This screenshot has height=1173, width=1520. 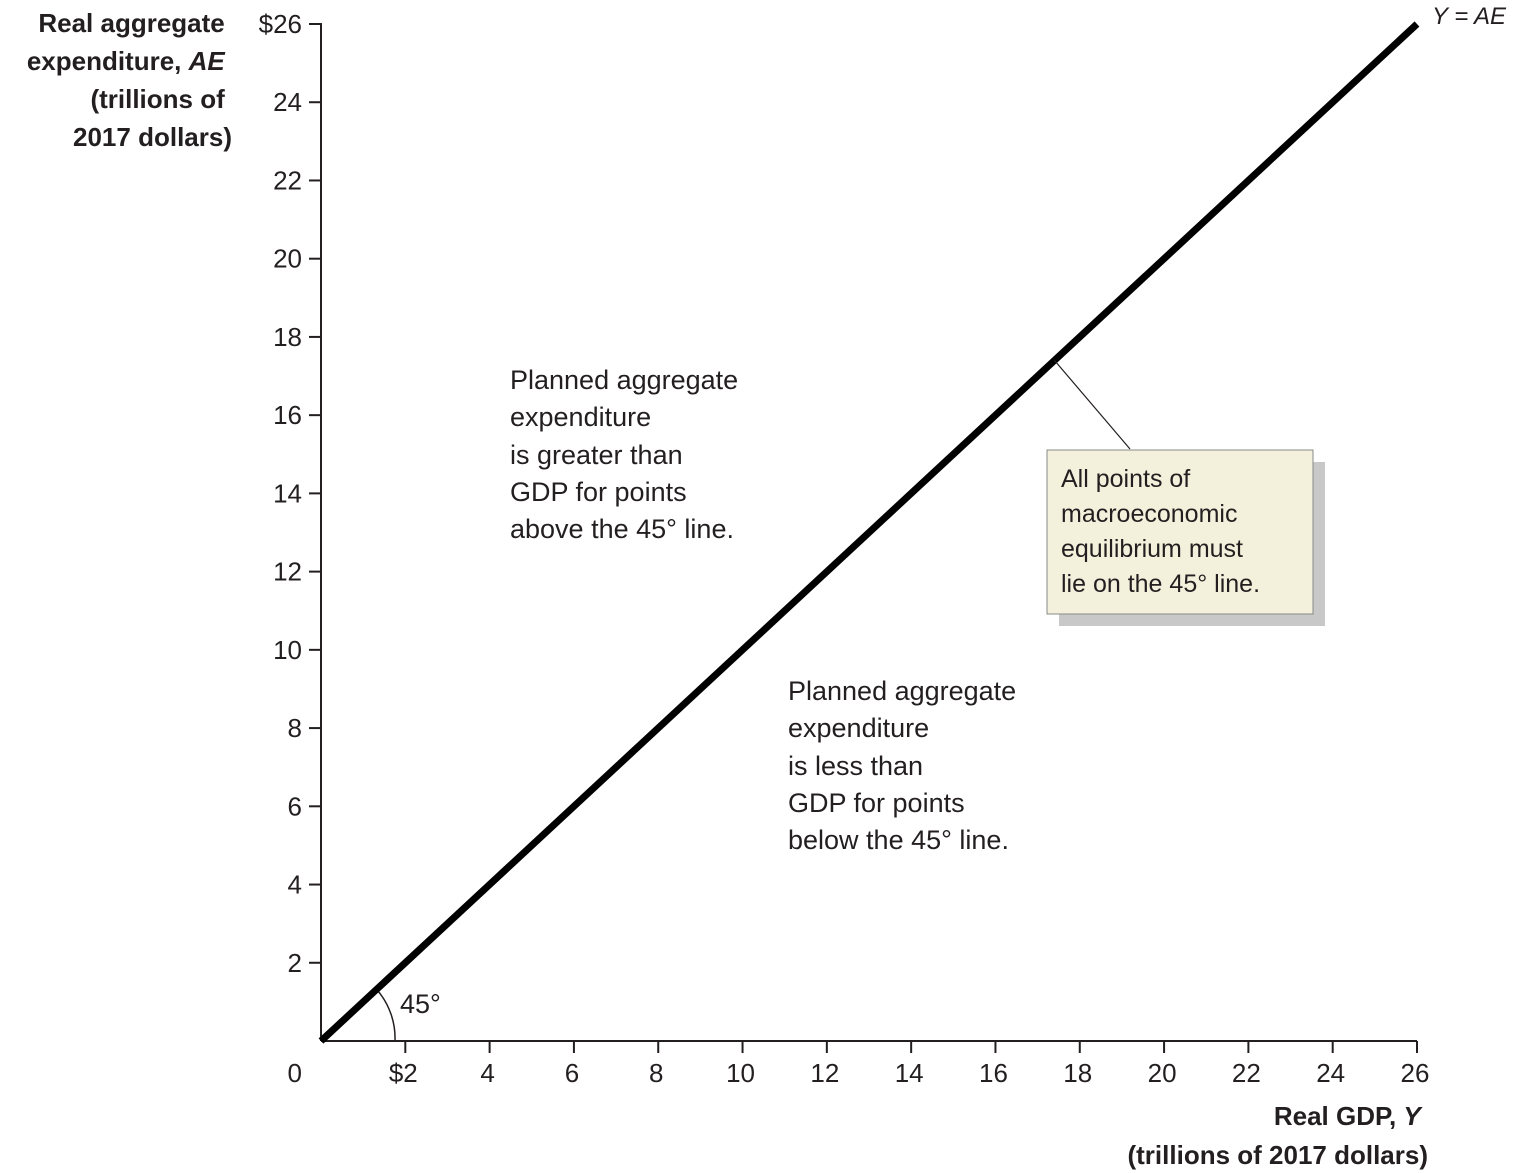 What do you see at coordinates (622, 529) in the screenshot?
I see `annotation-above-line: above the 45° line.` at bounding box center [622, 529].